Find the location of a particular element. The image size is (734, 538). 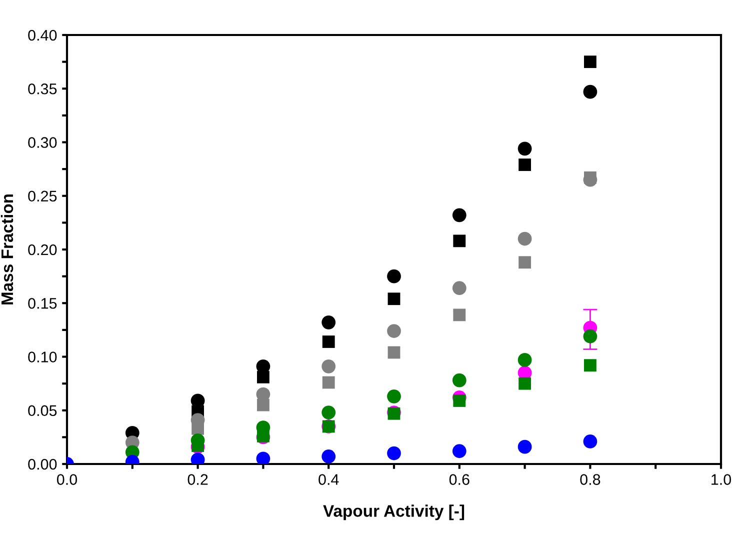

y-tick-label: 0.30 is located at coordinates (42, 142).